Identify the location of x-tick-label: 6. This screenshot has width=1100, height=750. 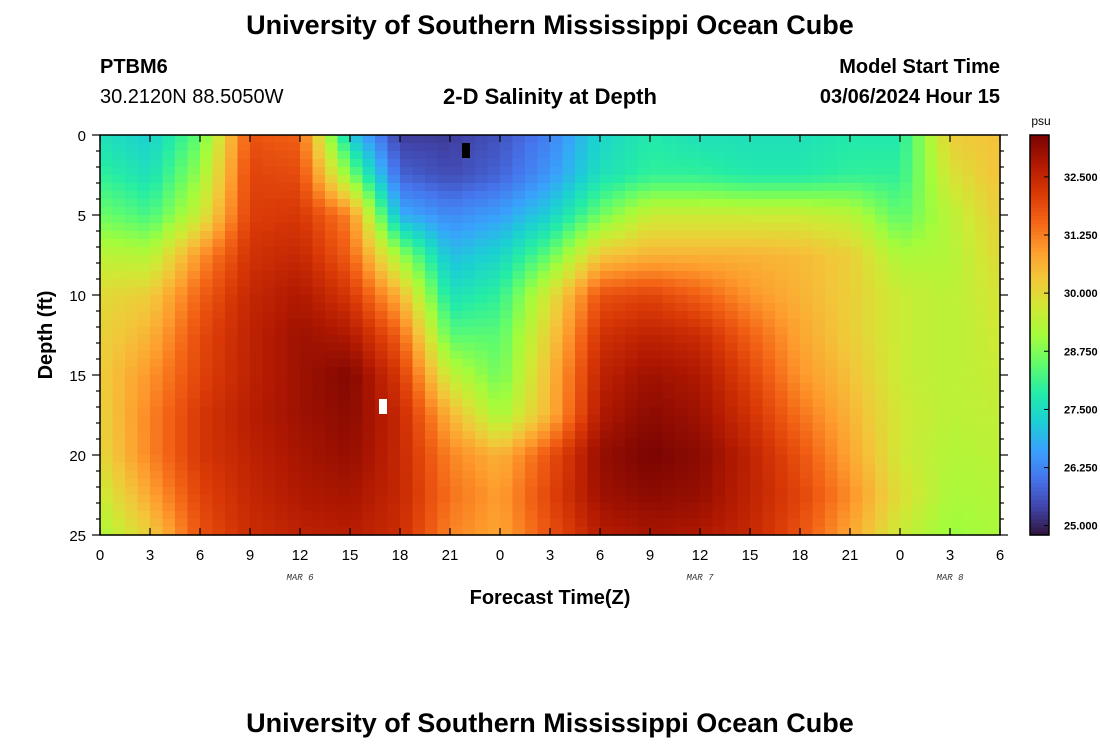
(600, 555).